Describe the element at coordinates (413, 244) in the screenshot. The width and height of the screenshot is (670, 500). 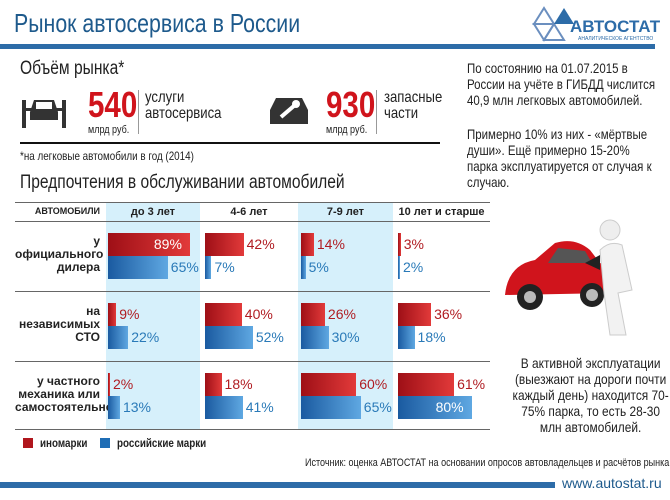
I see `value-label: 3%` at that location.